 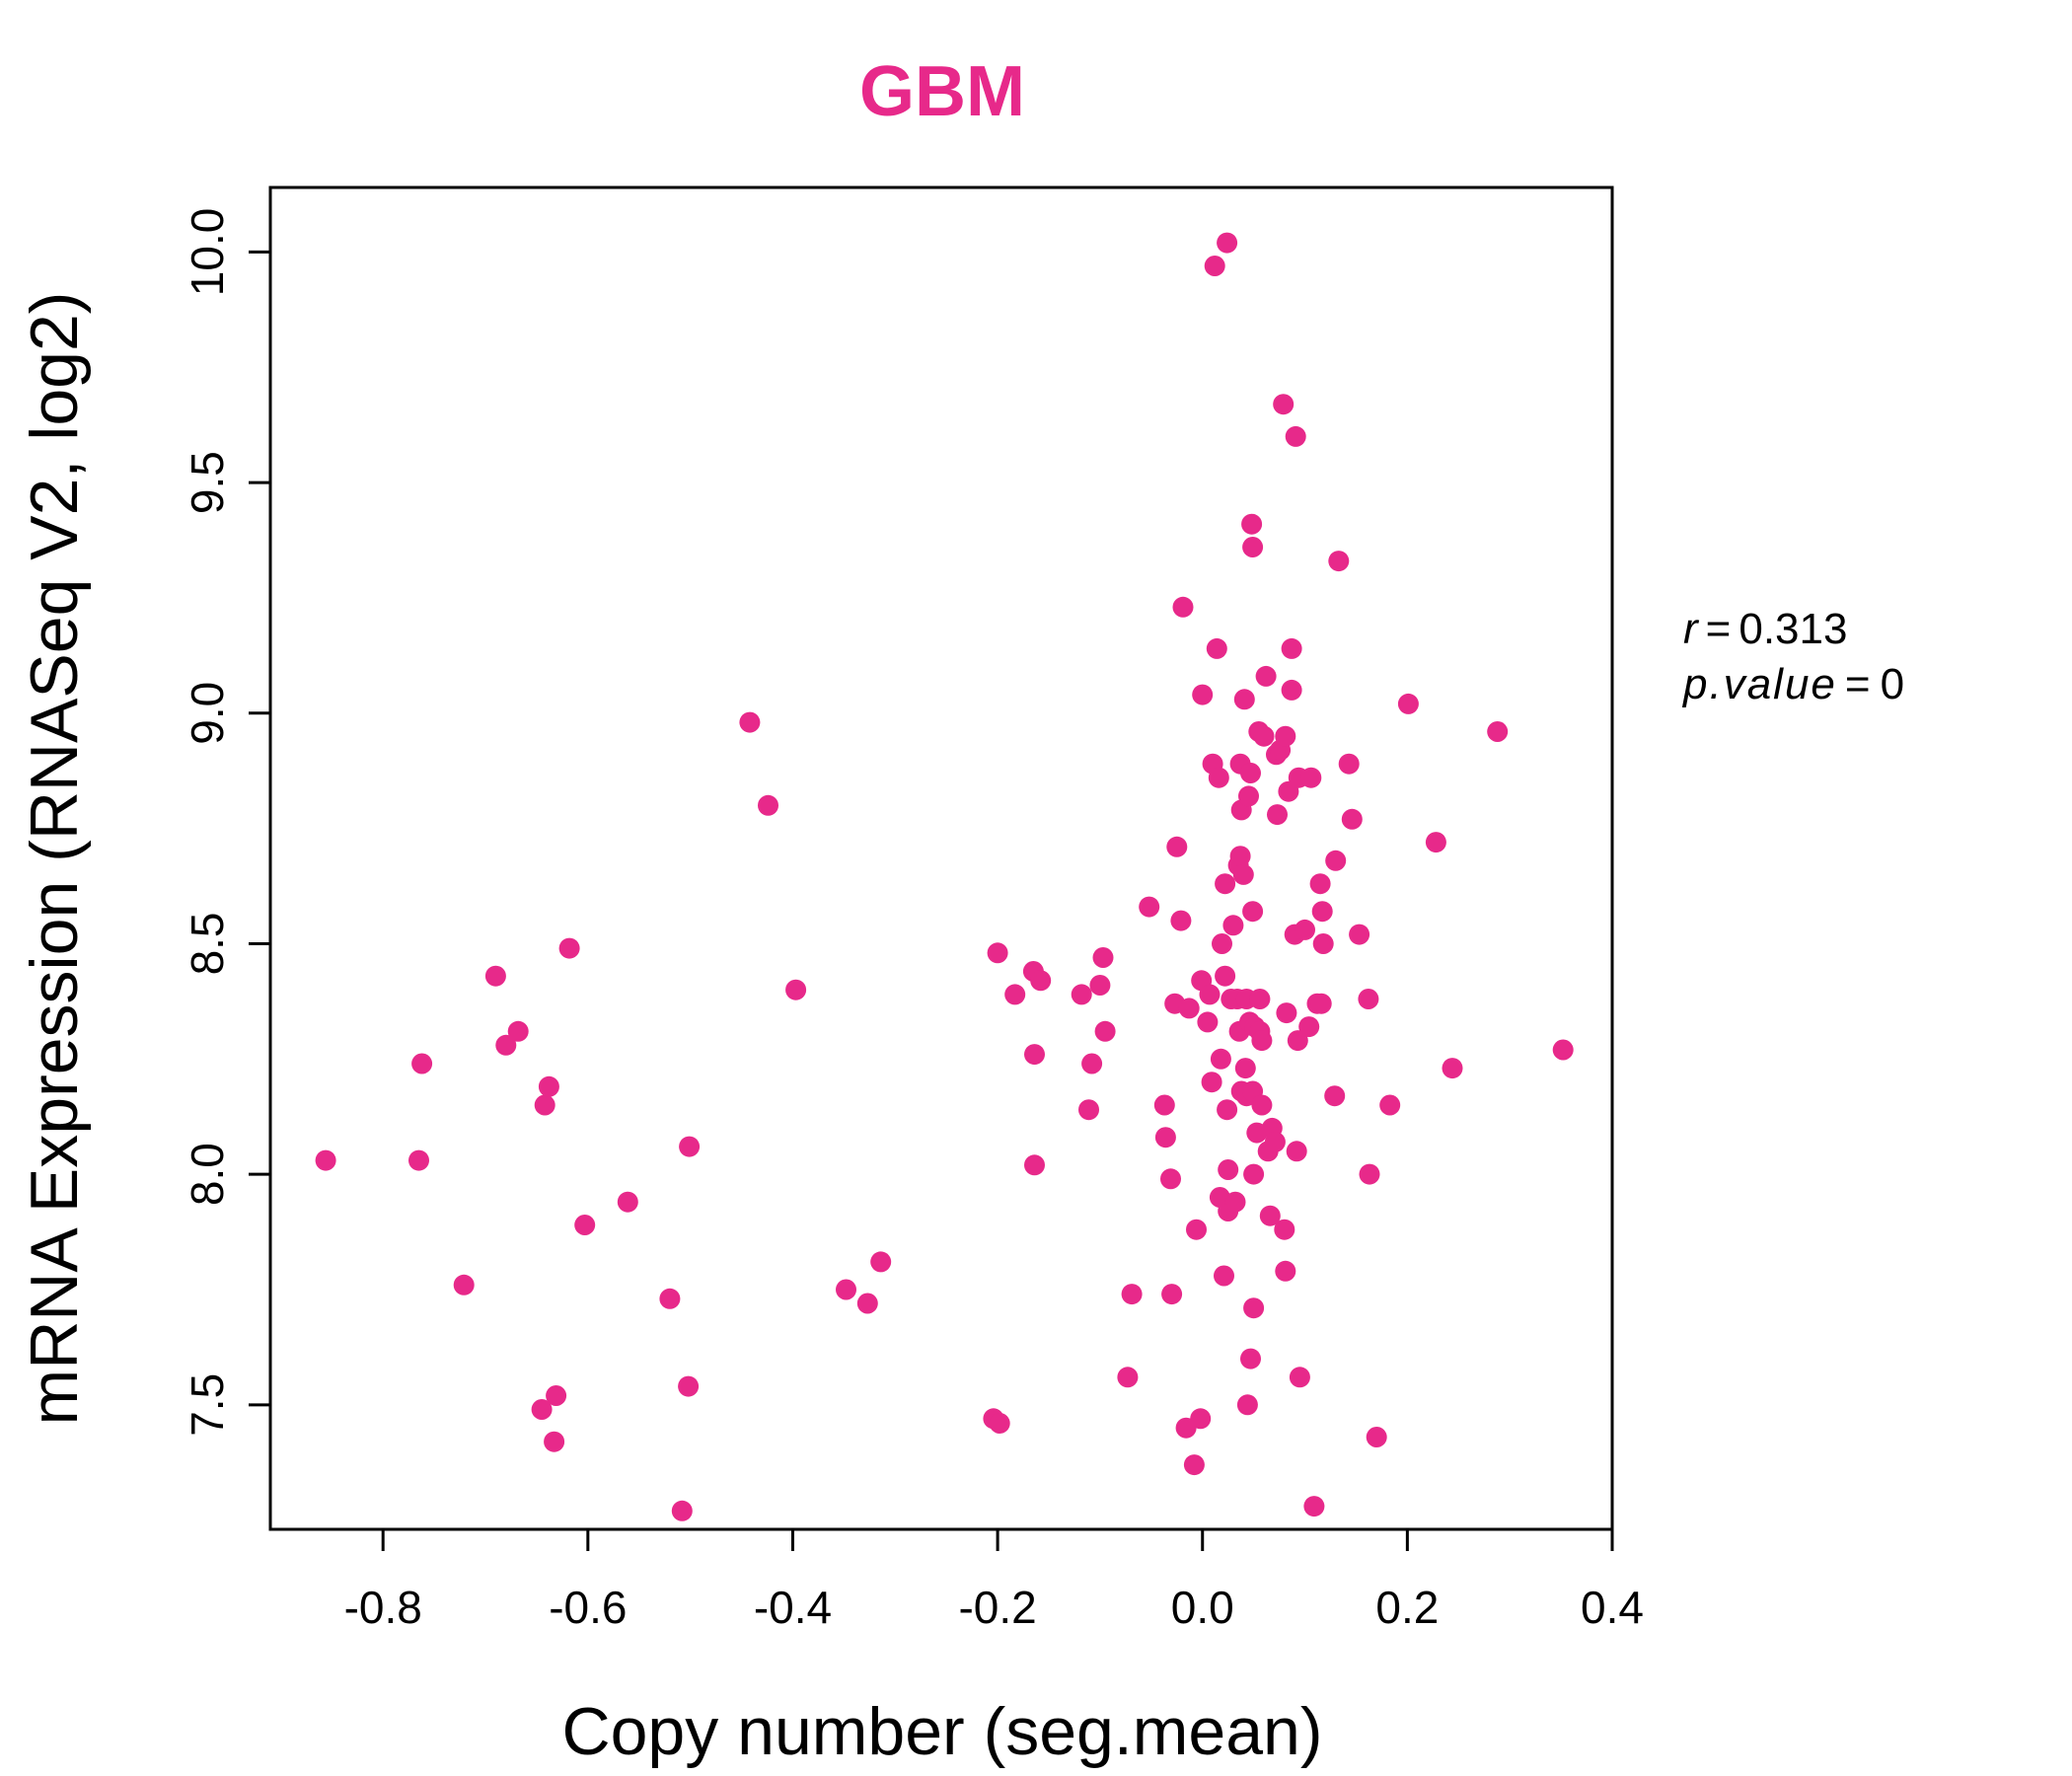 I want to click on r-value: 0.313, so click(x=1793, y=629).